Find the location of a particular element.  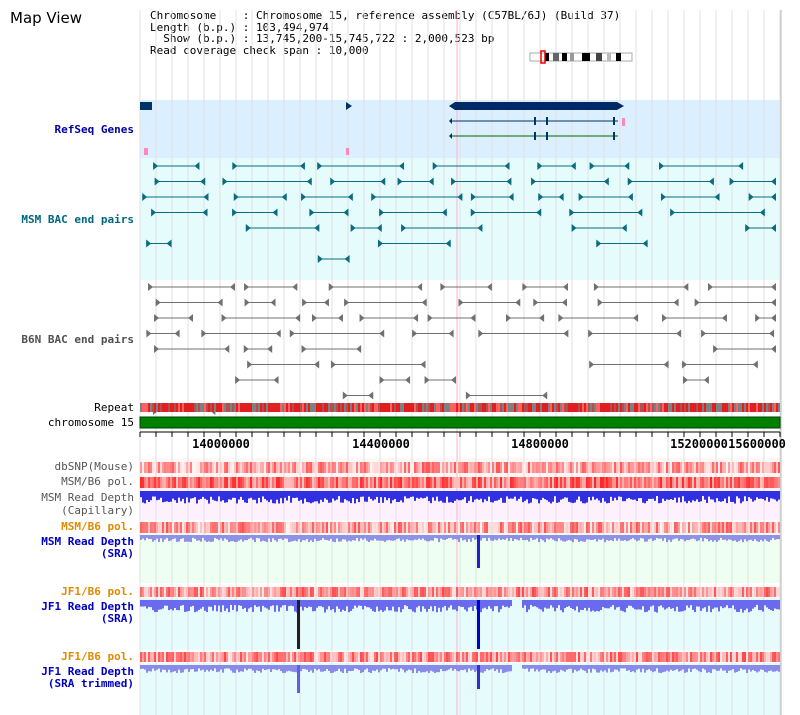

track-label-refseq: RefSeq Genes is located at coordinates (94, 129).